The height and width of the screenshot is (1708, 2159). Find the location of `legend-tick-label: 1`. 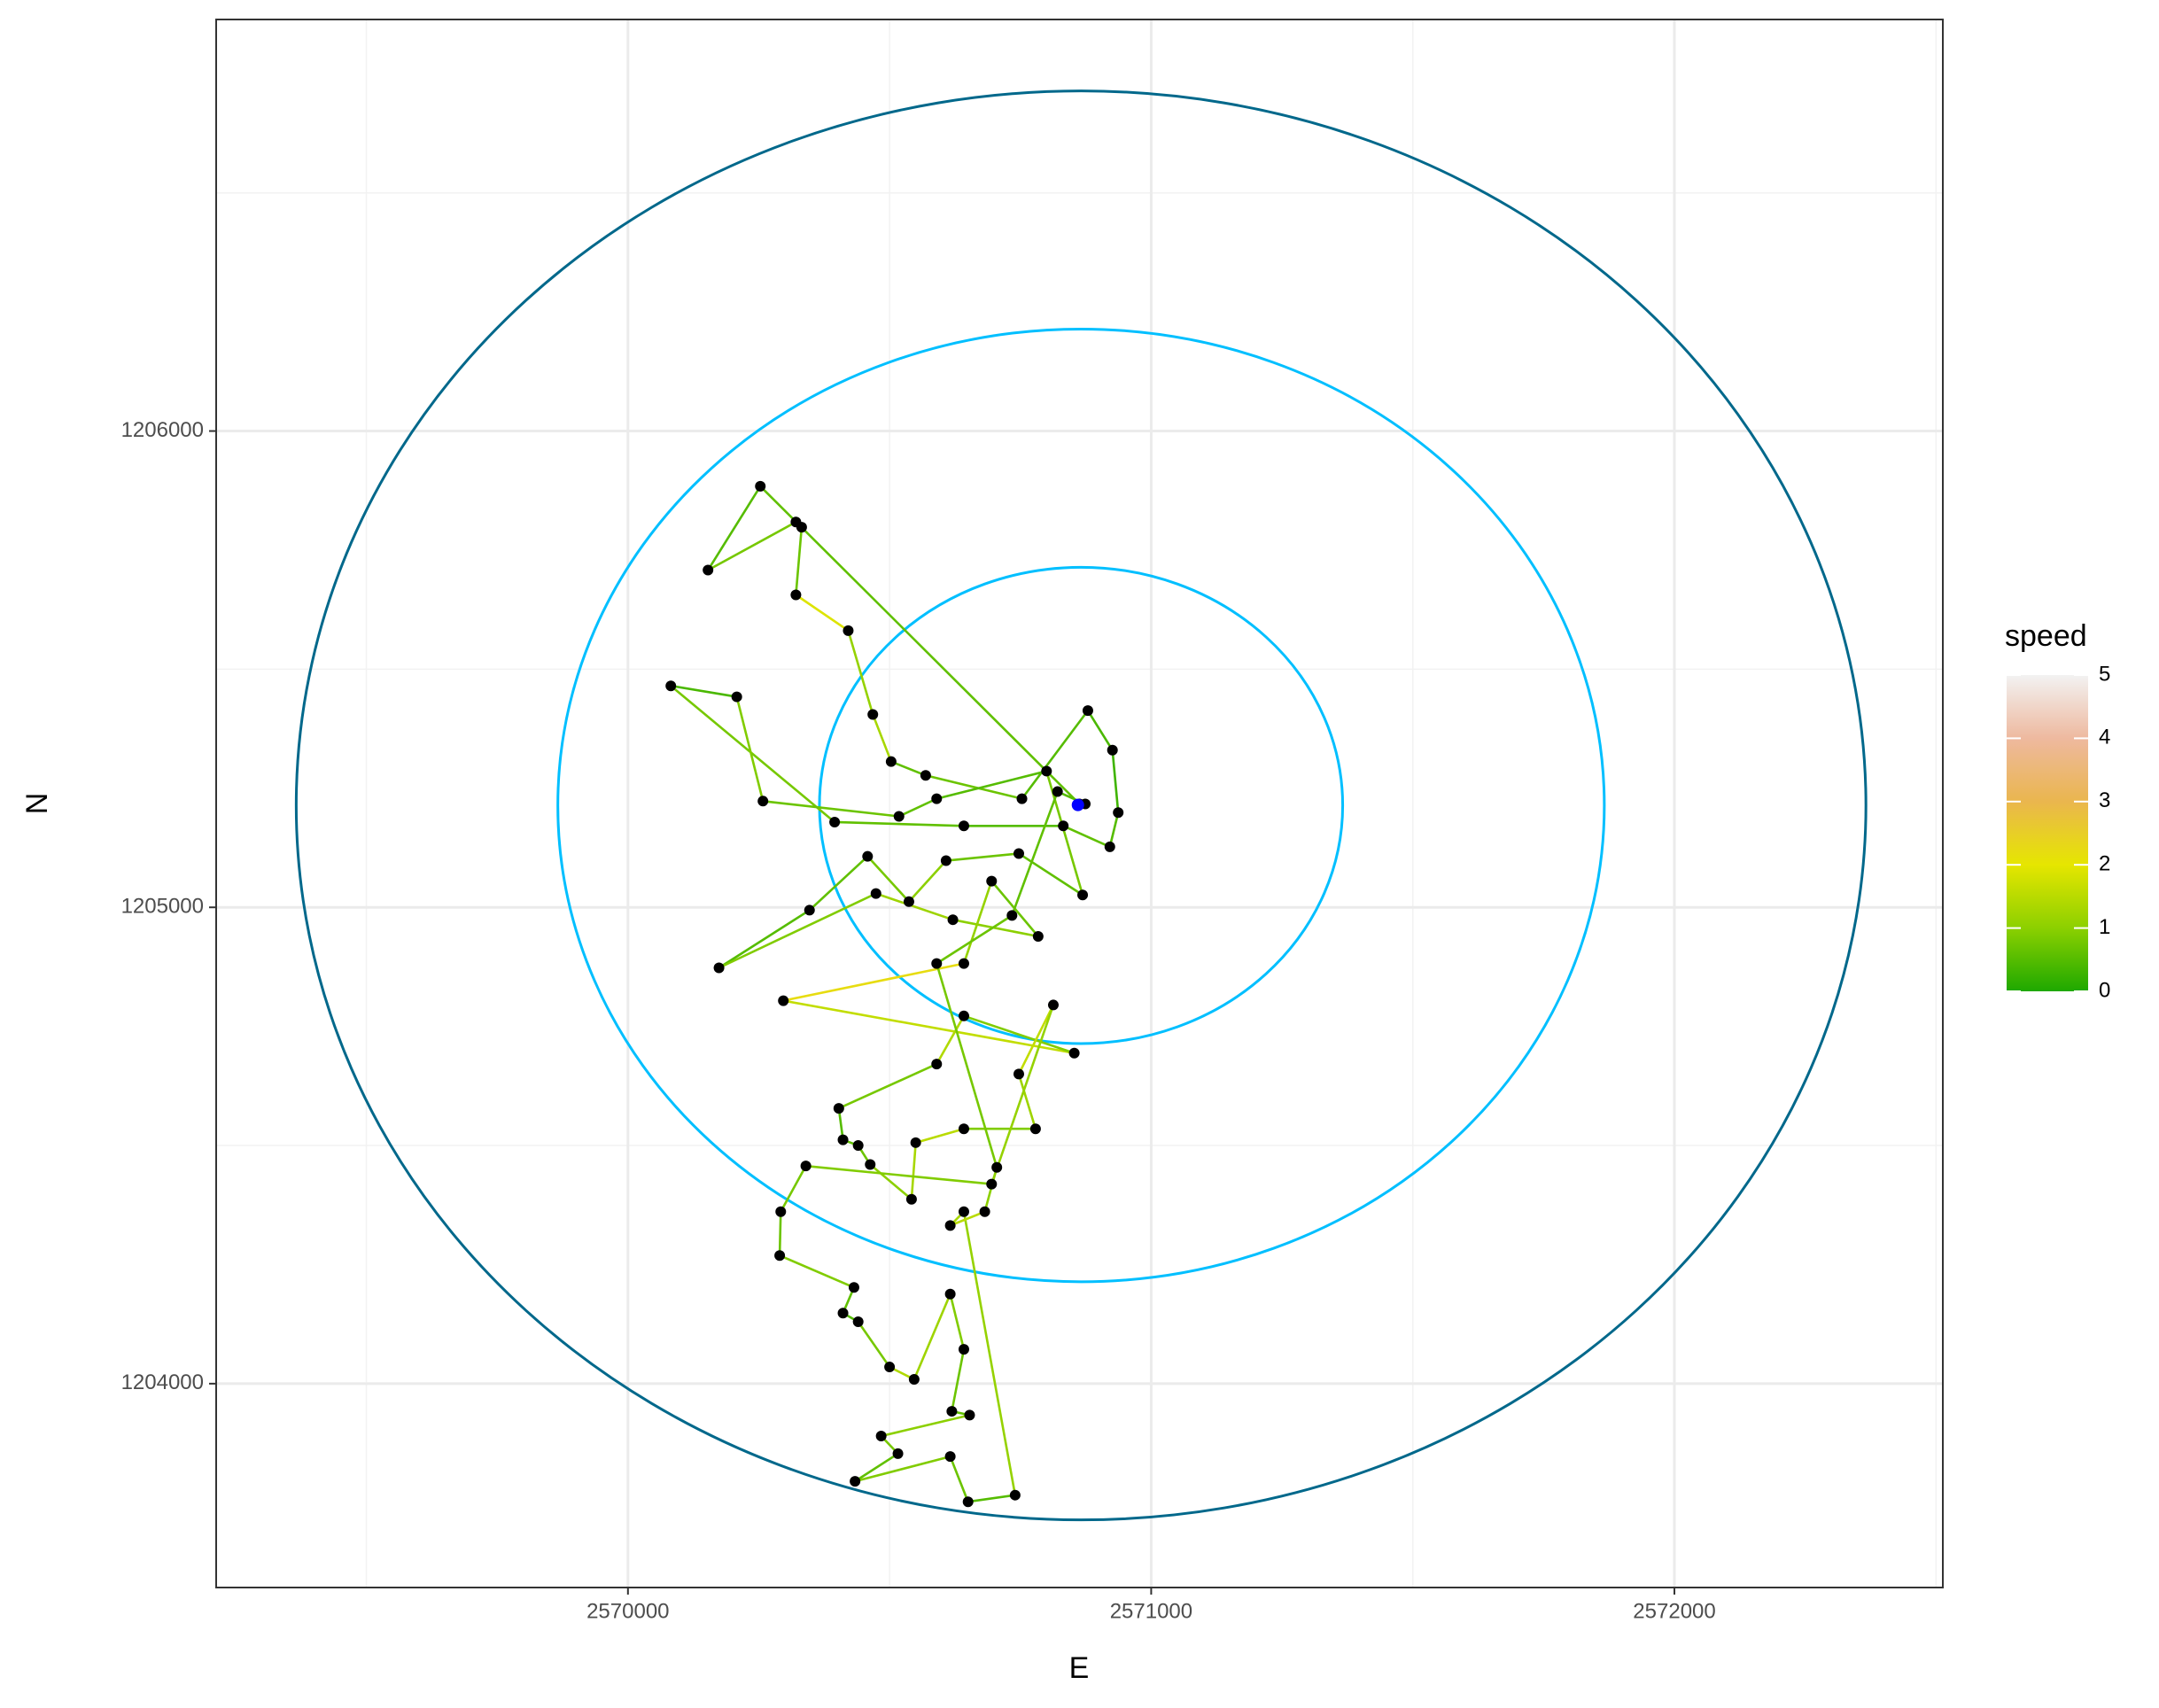

legend-tick-label: 1 is located at coordinates (2104, 927).